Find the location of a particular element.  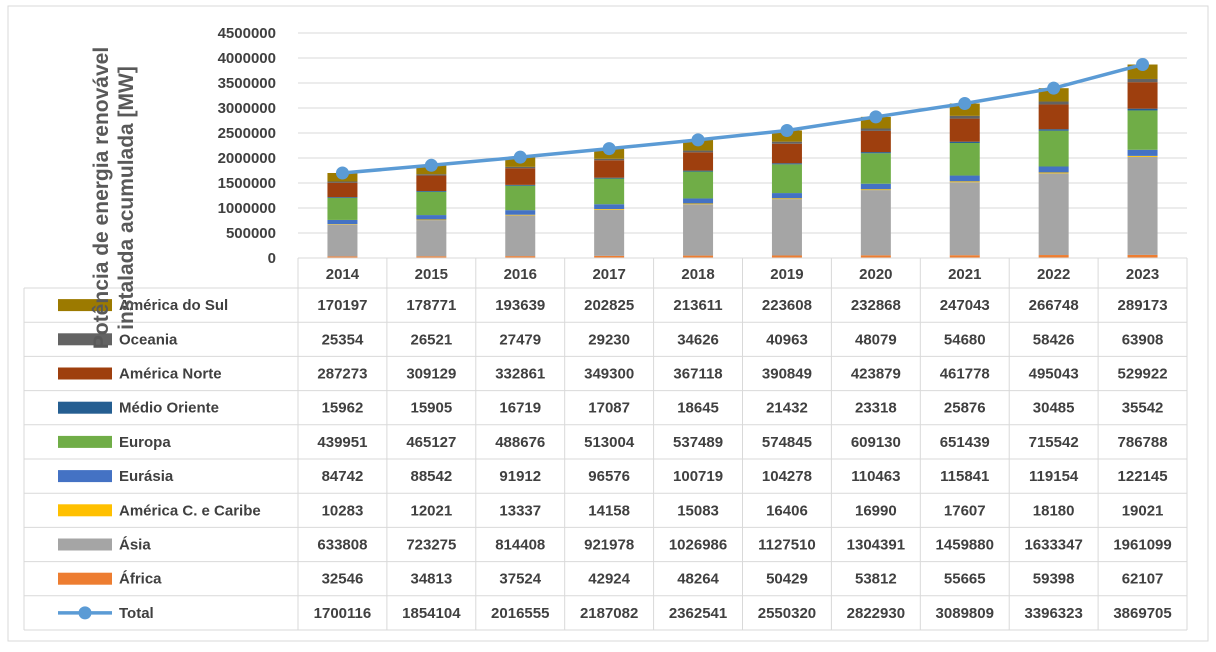

data-cell: 2822930 is located at coordinates (876, 613).